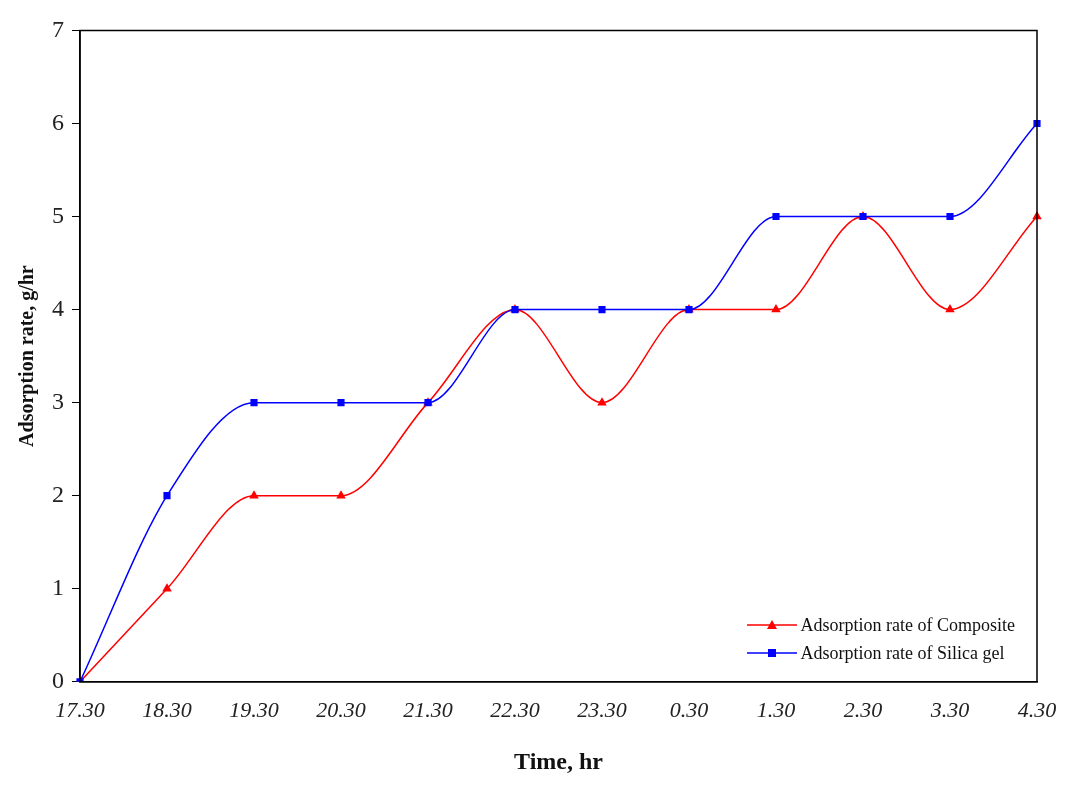 This screenshot has height=793, width=1073. What do you see at coordinates (167, 709) in the screenshot?
I see `x-tick-label: 18.30` at bounding box center [167, 709].